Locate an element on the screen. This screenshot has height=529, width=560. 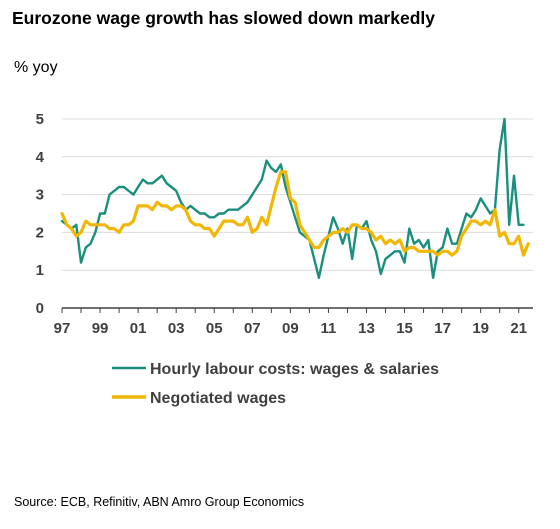
y-tick-label-5: 5 is located at coordinates (40, 119).